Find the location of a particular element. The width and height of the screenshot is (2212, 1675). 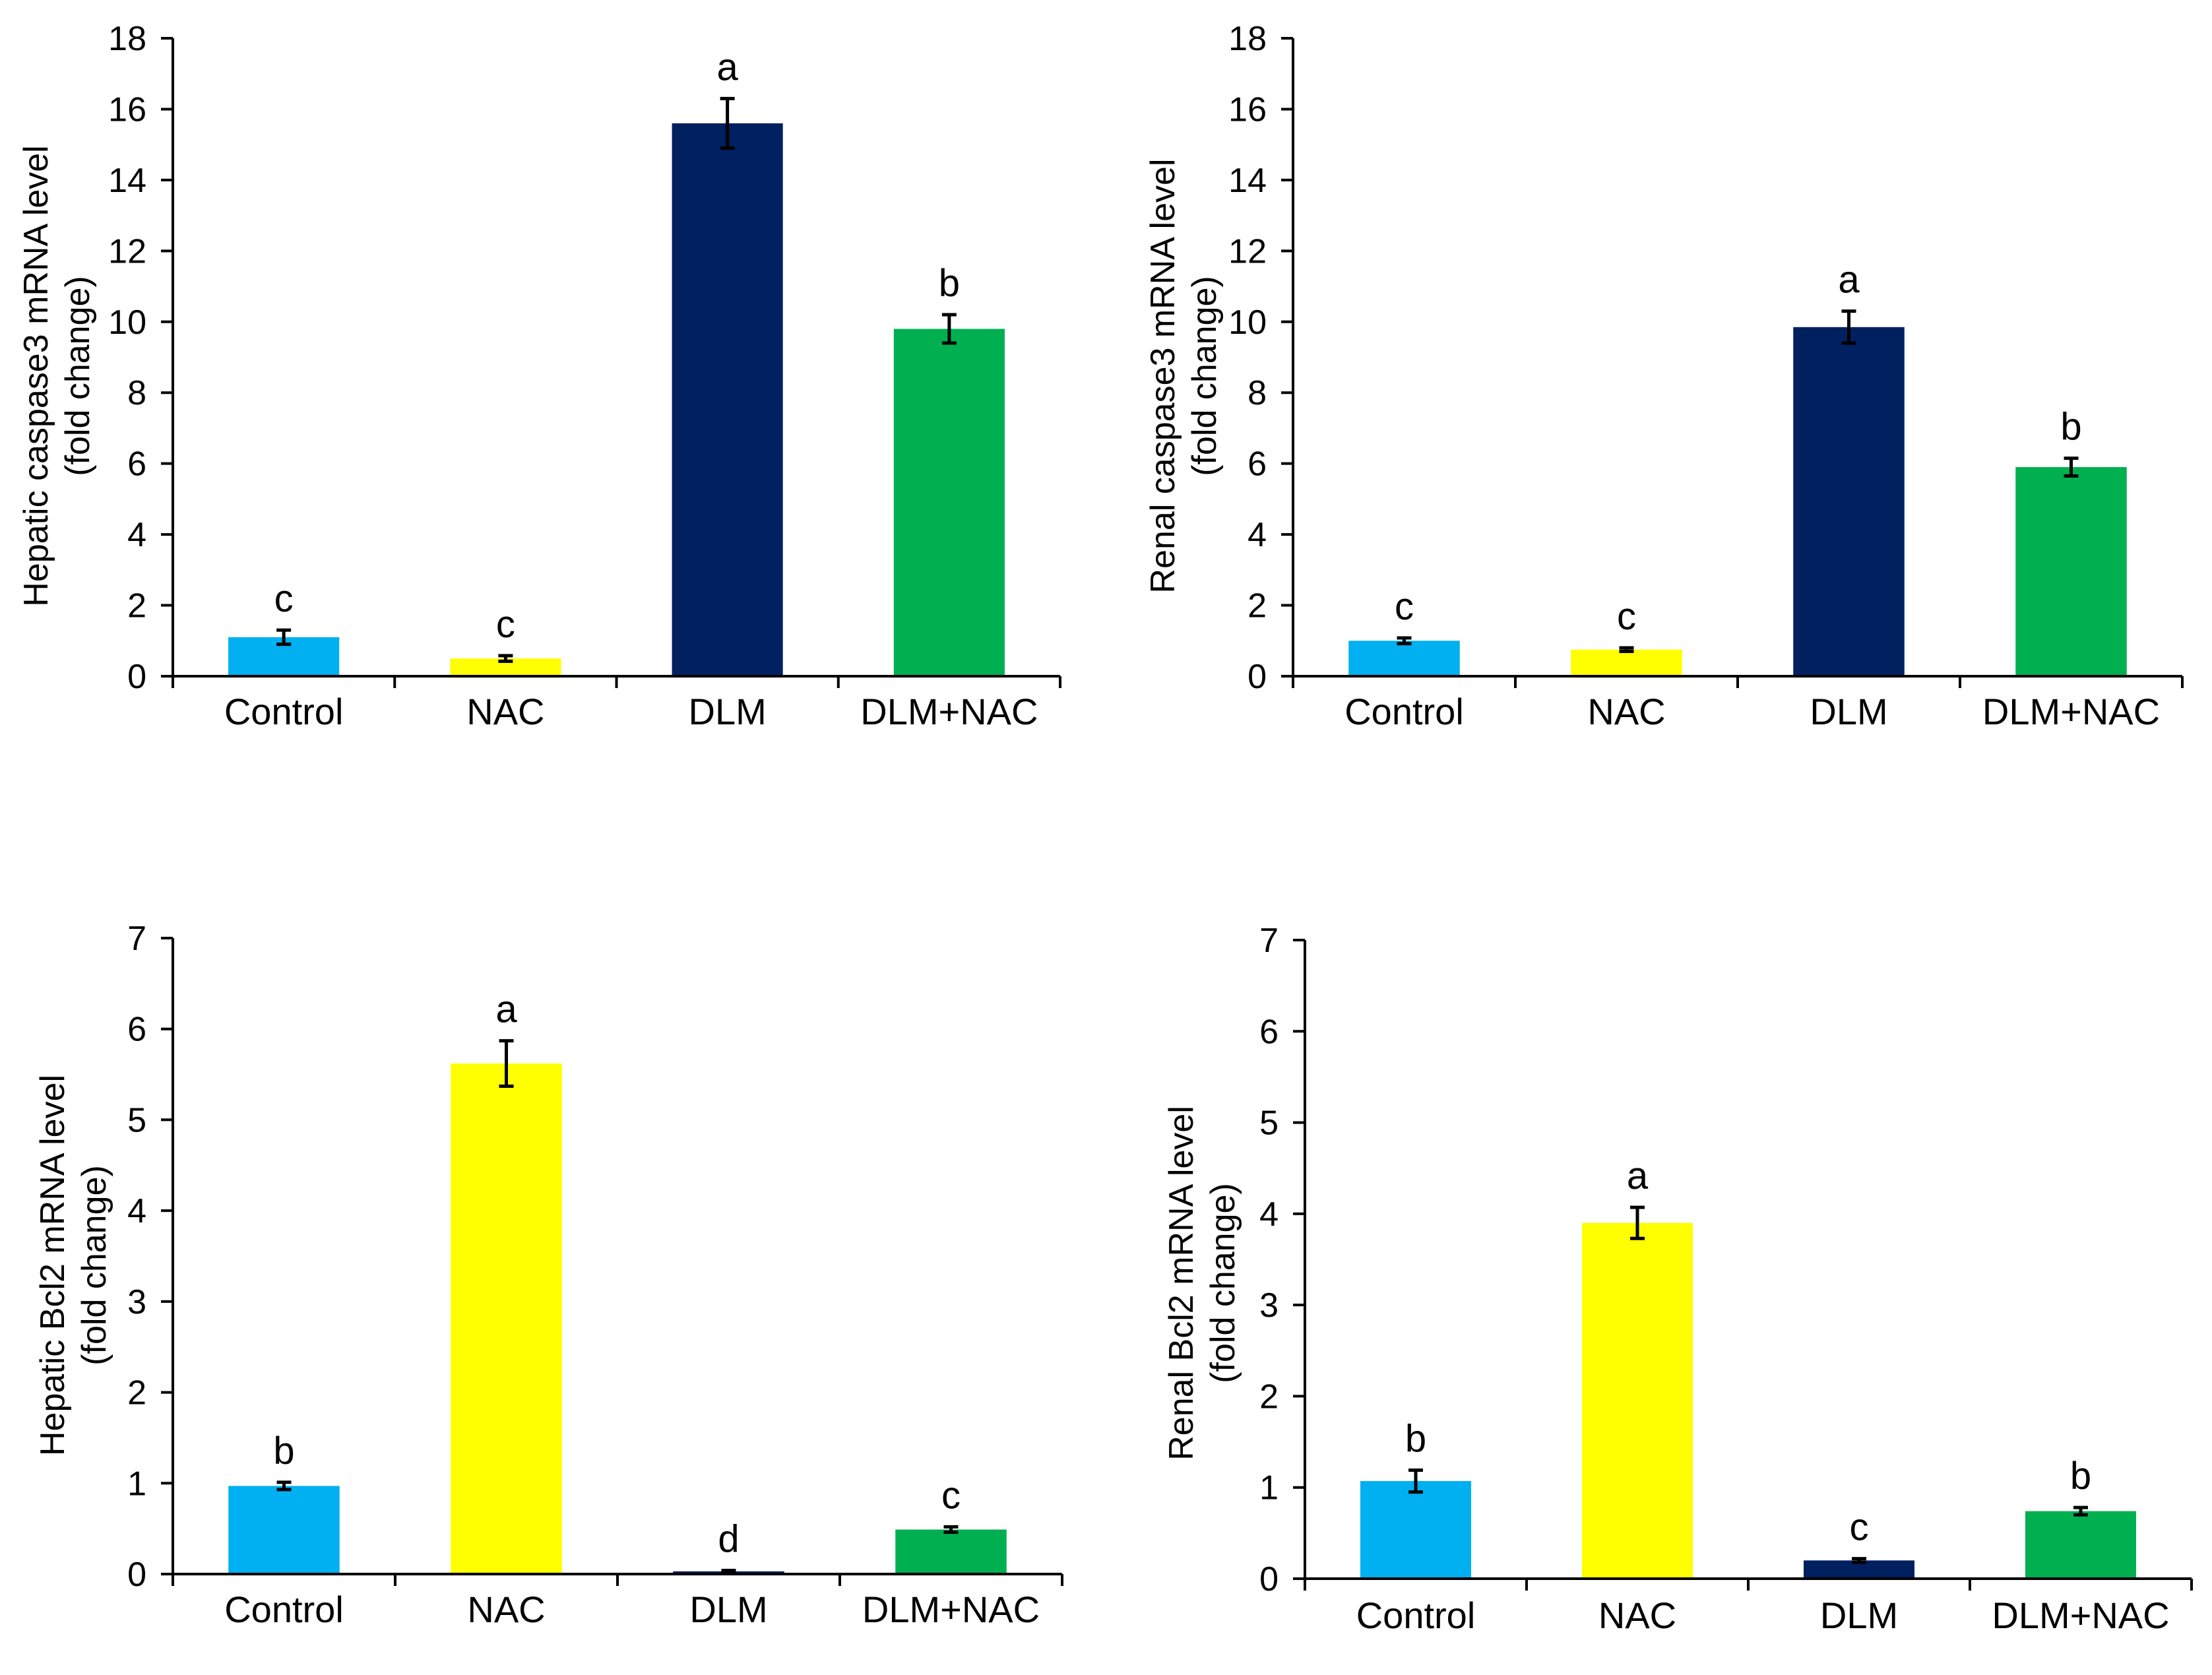

y-axis-title: Hepatic Bcl2 mRNA level is located at coordinates (53, 1265).